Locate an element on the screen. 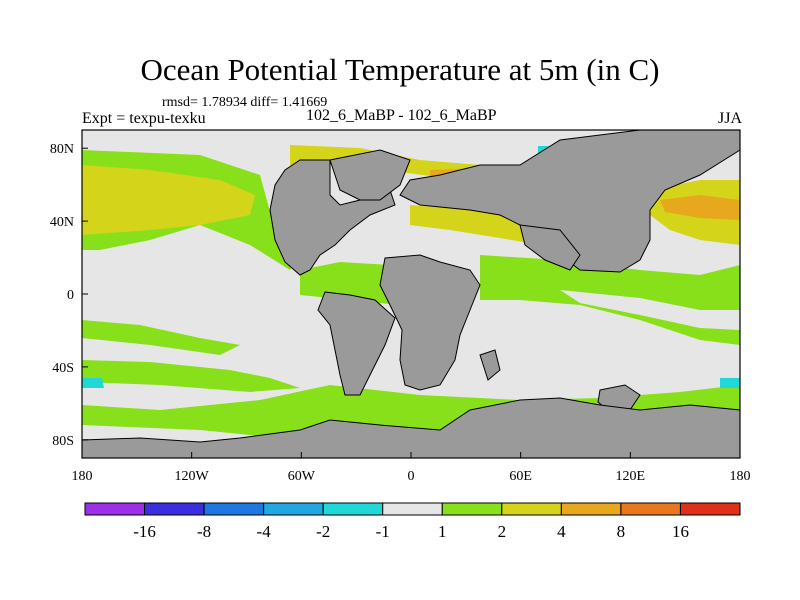 This screenshot has height=600, width=800. field-equatorial-green is located at coordinates (161, 337).